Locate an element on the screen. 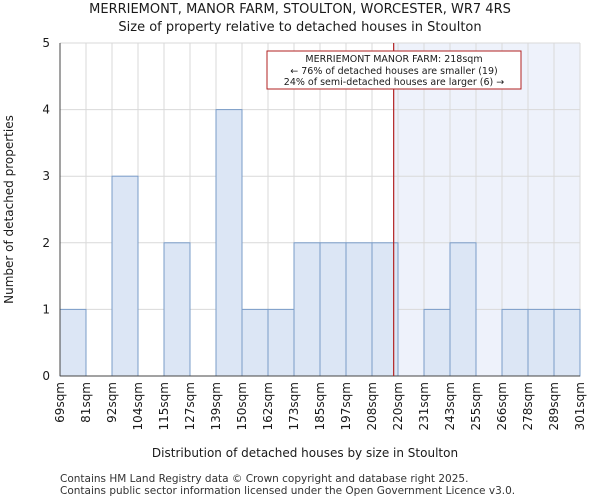  x-tick-label: 278sqm is located at coordinates (528, 406).